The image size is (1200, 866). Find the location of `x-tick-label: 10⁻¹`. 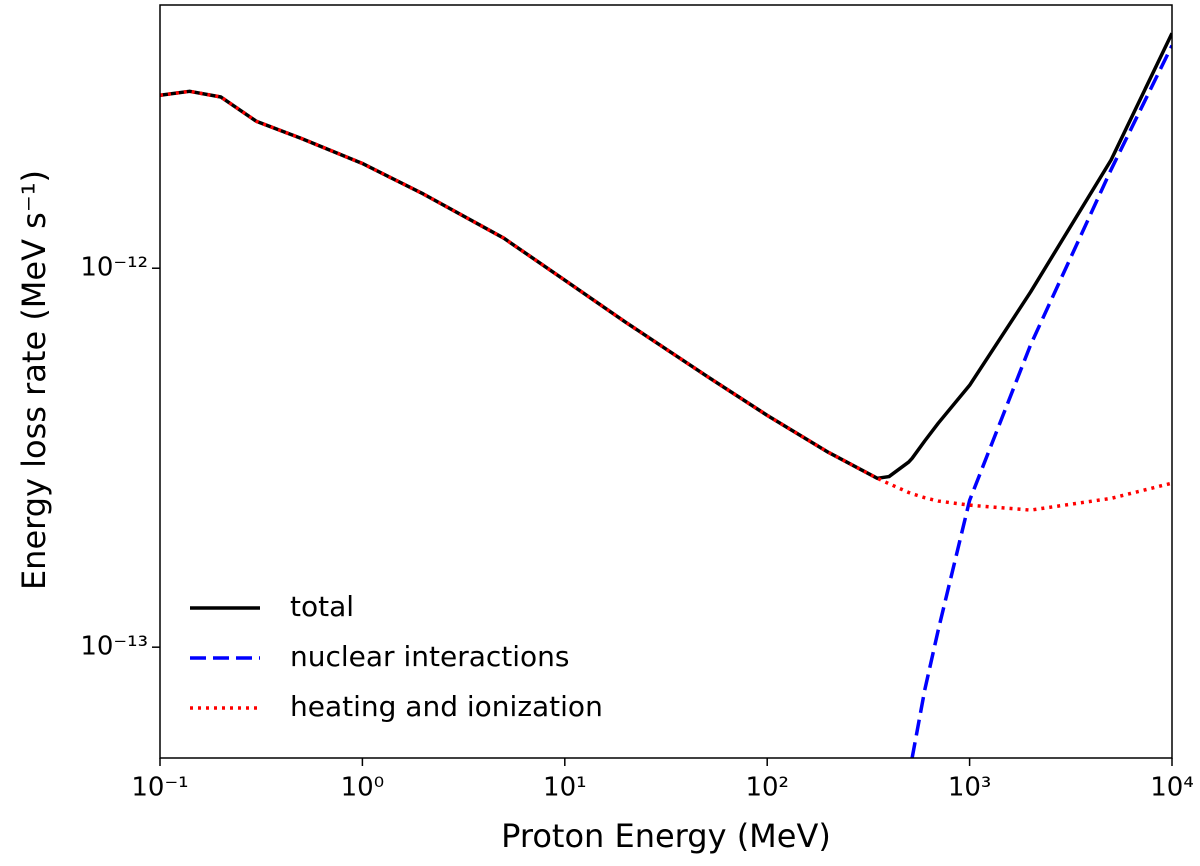

x-tick-label: 10⁻¹ is located at coordinates (159, 788).